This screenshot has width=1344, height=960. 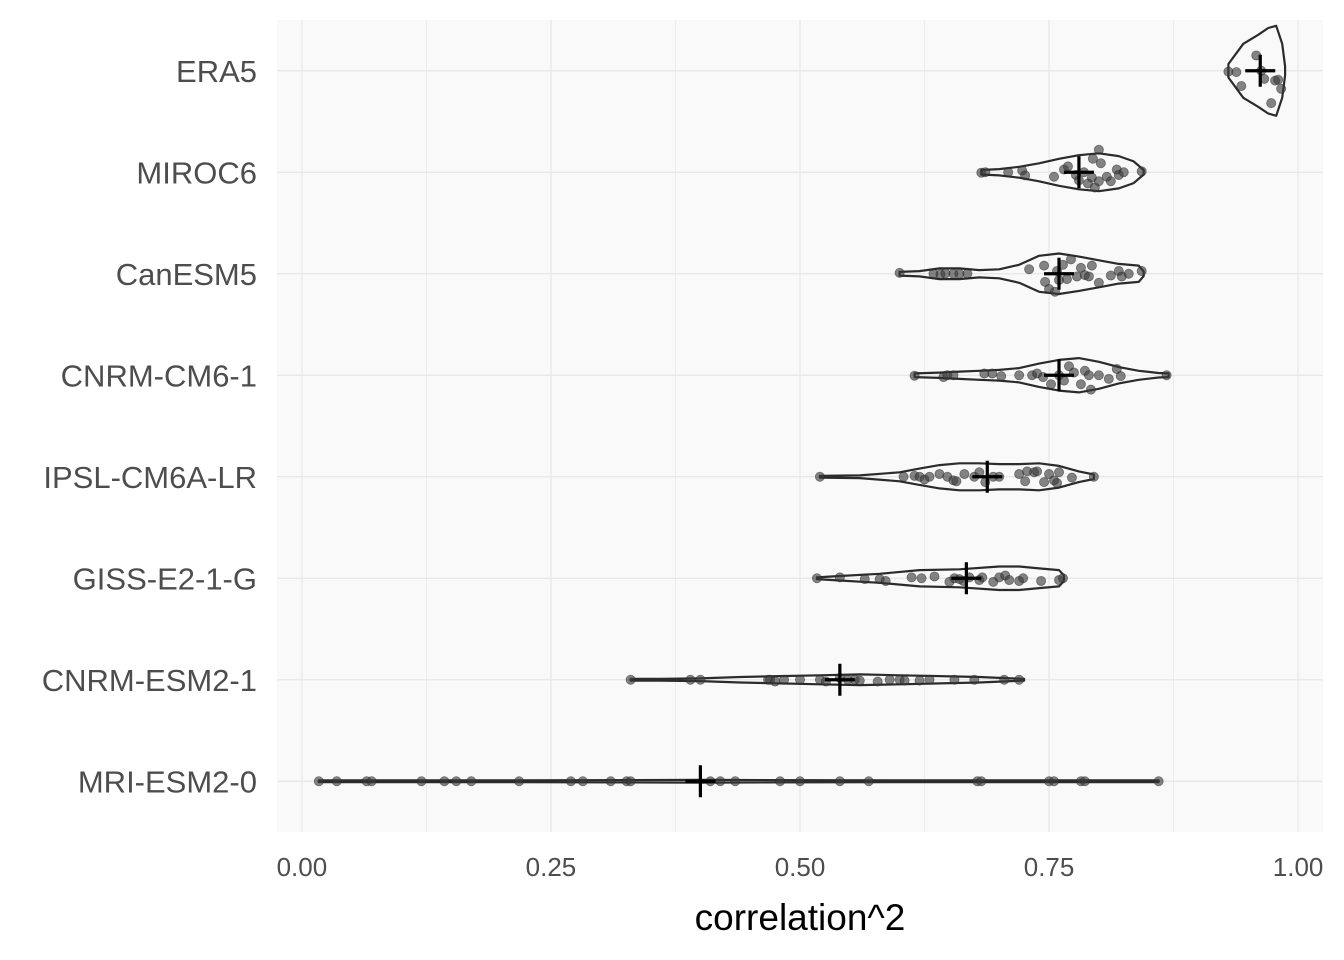 I want to click on x-tick-label: 0.00, so click(x=302, y=867).